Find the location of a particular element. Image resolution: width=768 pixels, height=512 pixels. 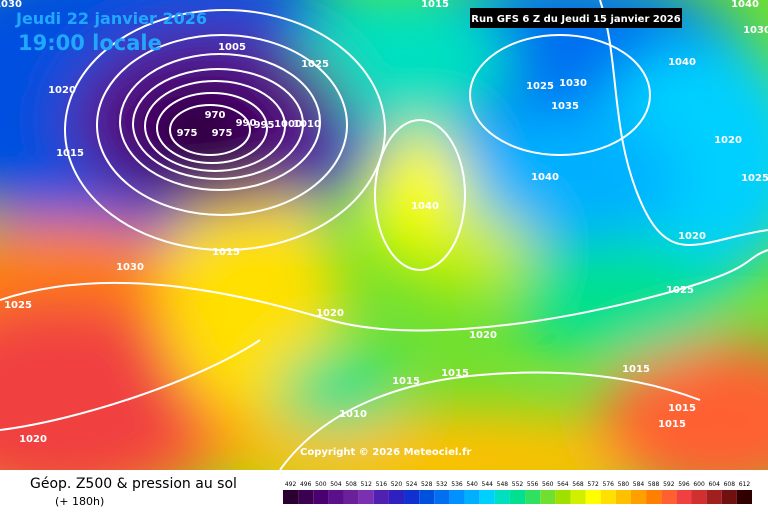

scale-label: 560 is located at coordinates (548, 484).